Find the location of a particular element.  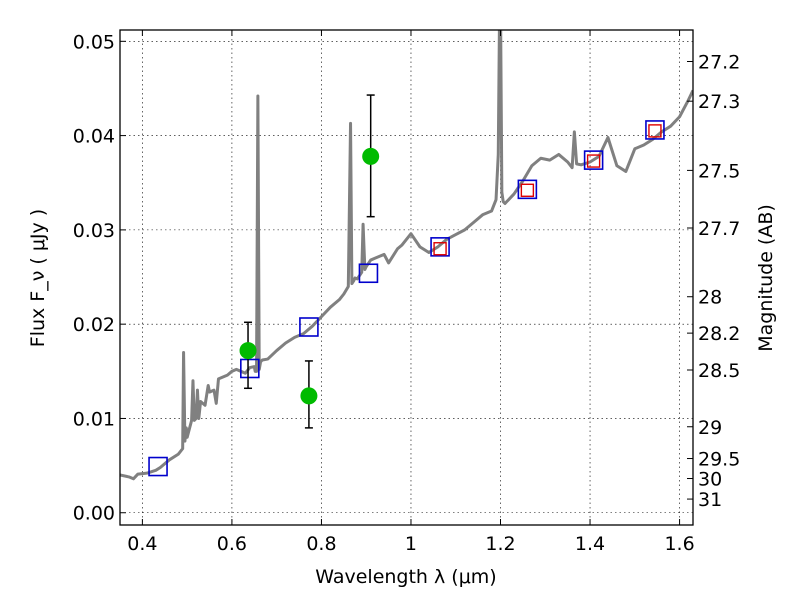

y-tick-label: 0.04 is located at coordinates (94, 137).